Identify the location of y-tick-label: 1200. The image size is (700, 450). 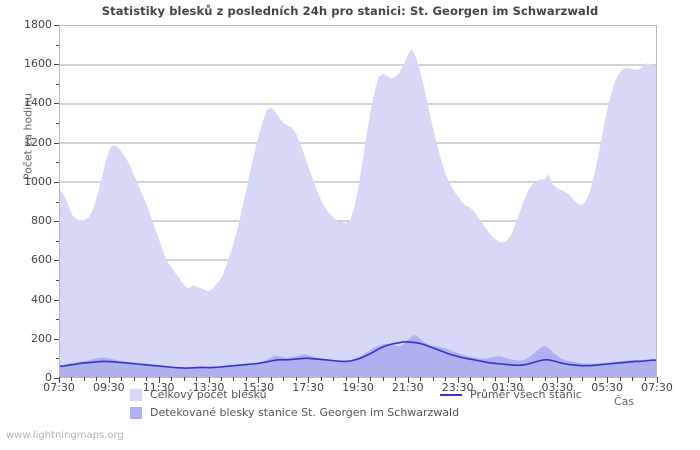
(38, 142).